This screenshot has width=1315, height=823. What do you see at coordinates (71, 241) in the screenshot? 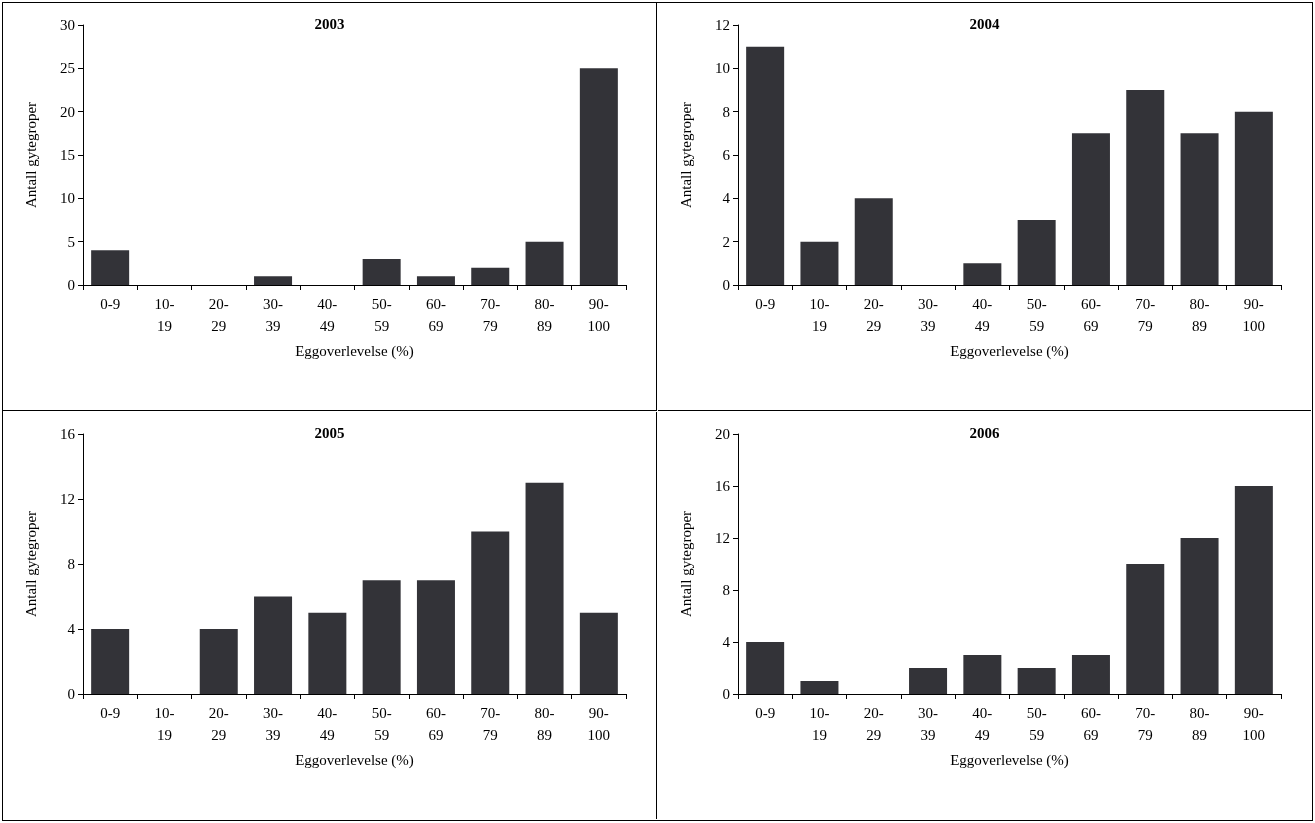
I see `y-tick-label: 5` at bounding box center [71, 241].